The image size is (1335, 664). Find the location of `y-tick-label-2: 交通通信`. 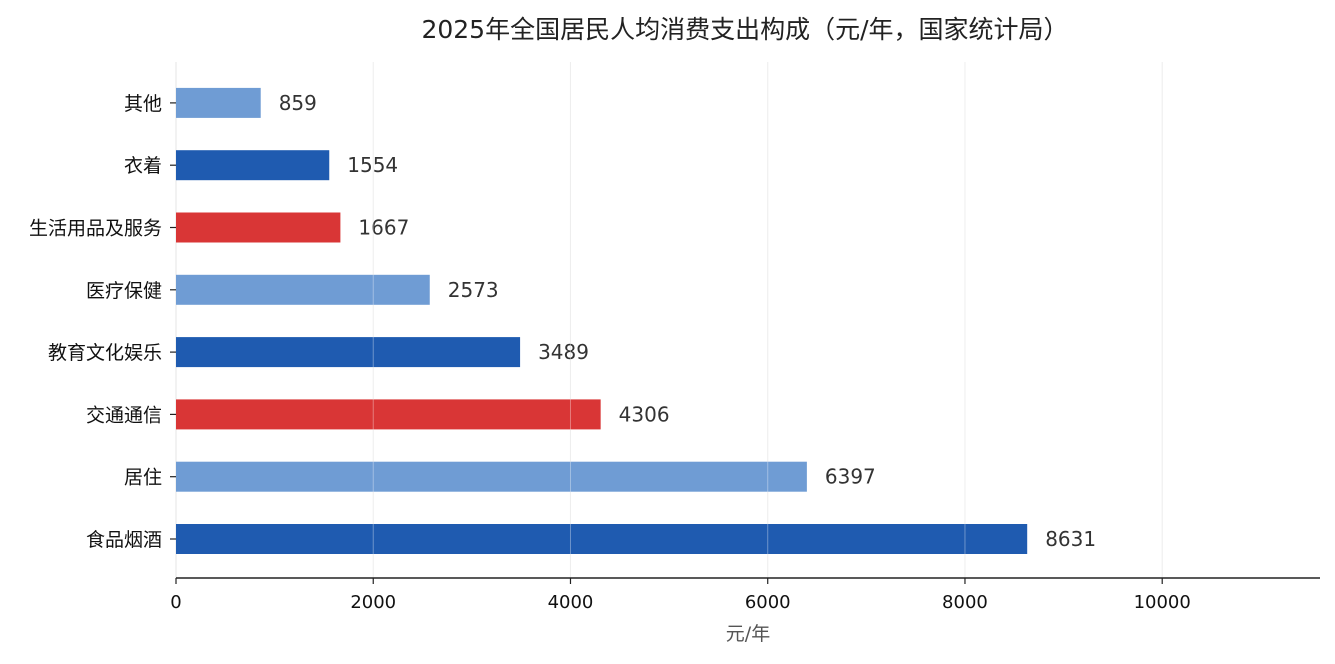

y-tick-label-2: 交通通信 is located at coordinates (124, 415).